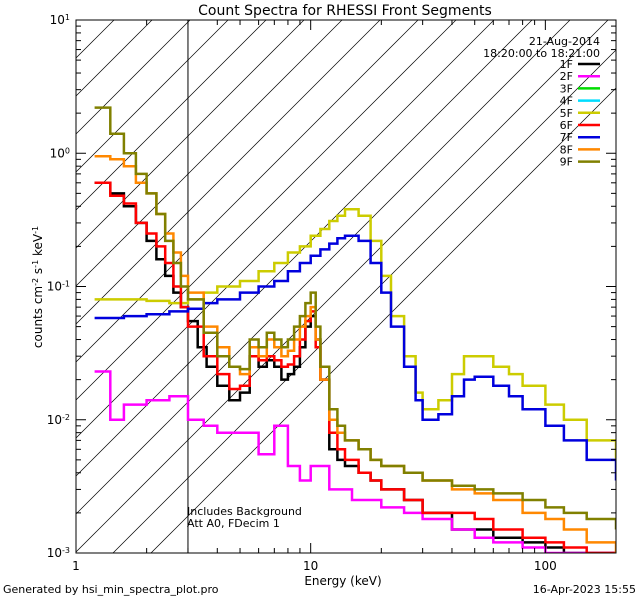  What do you see at coordinates (310, 566) in the screenshot?
I see `x-tick-label: 10` at bounding box center [310, 566].